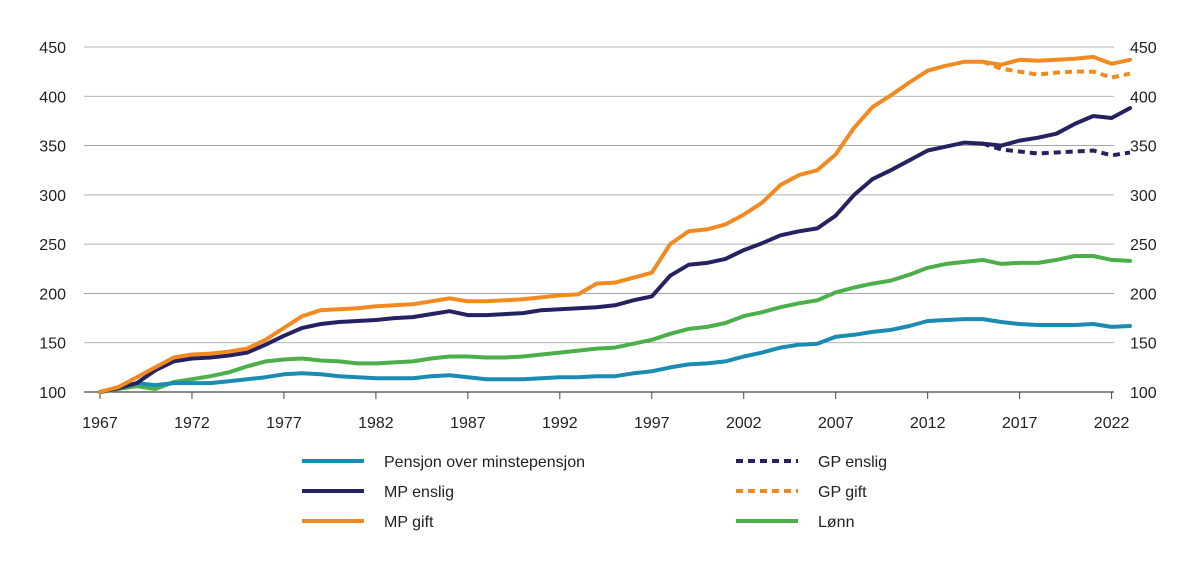  What do you see at coordinates (52, 147) in the screenshot?
I see `y-tick-label-left: 350` at bounding box center [52, 147].